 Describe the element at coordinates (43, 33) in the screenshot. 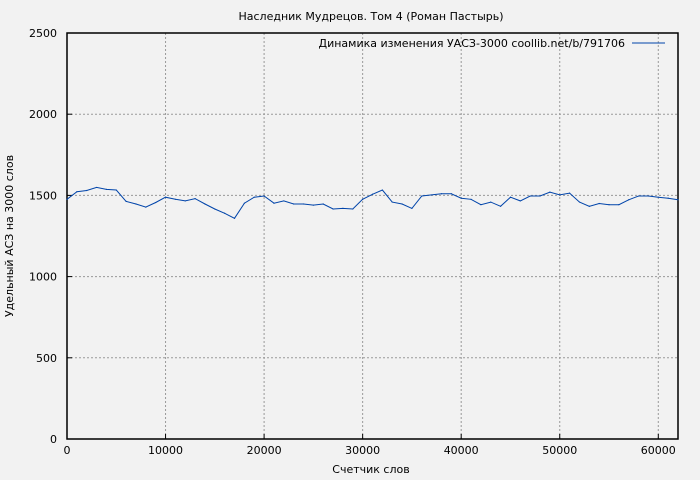

I see `y-tick-label: 2500` at that location.